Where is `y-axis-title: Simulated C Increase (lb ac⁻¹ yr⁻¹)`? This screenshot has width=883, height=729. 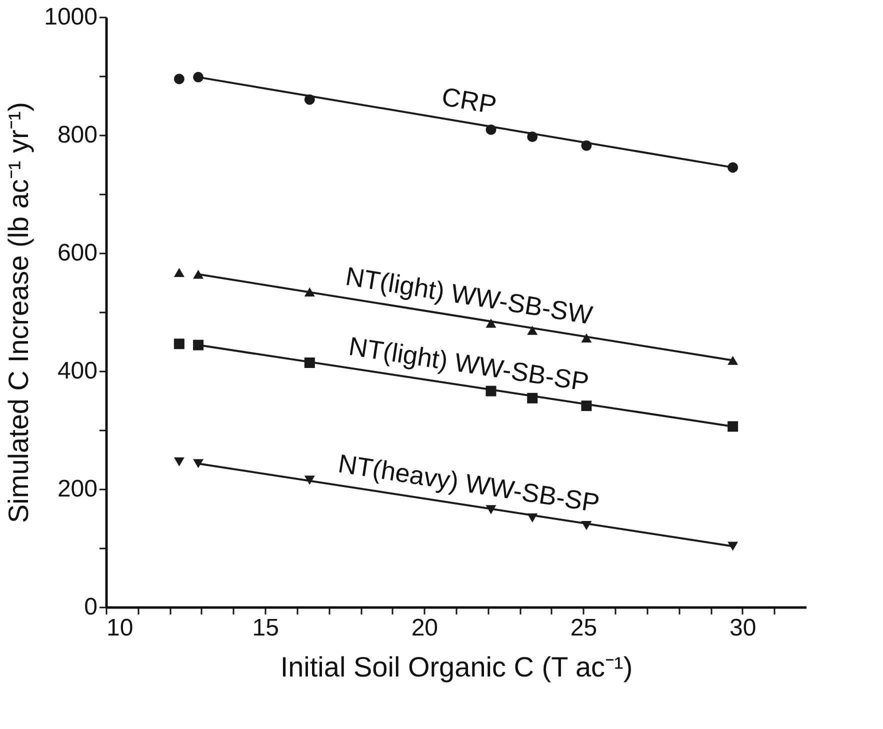 y-axis-title: Simulated C Increase (lb ac⁻¹ yr⁻¹) is located at coordinates (18, 313).